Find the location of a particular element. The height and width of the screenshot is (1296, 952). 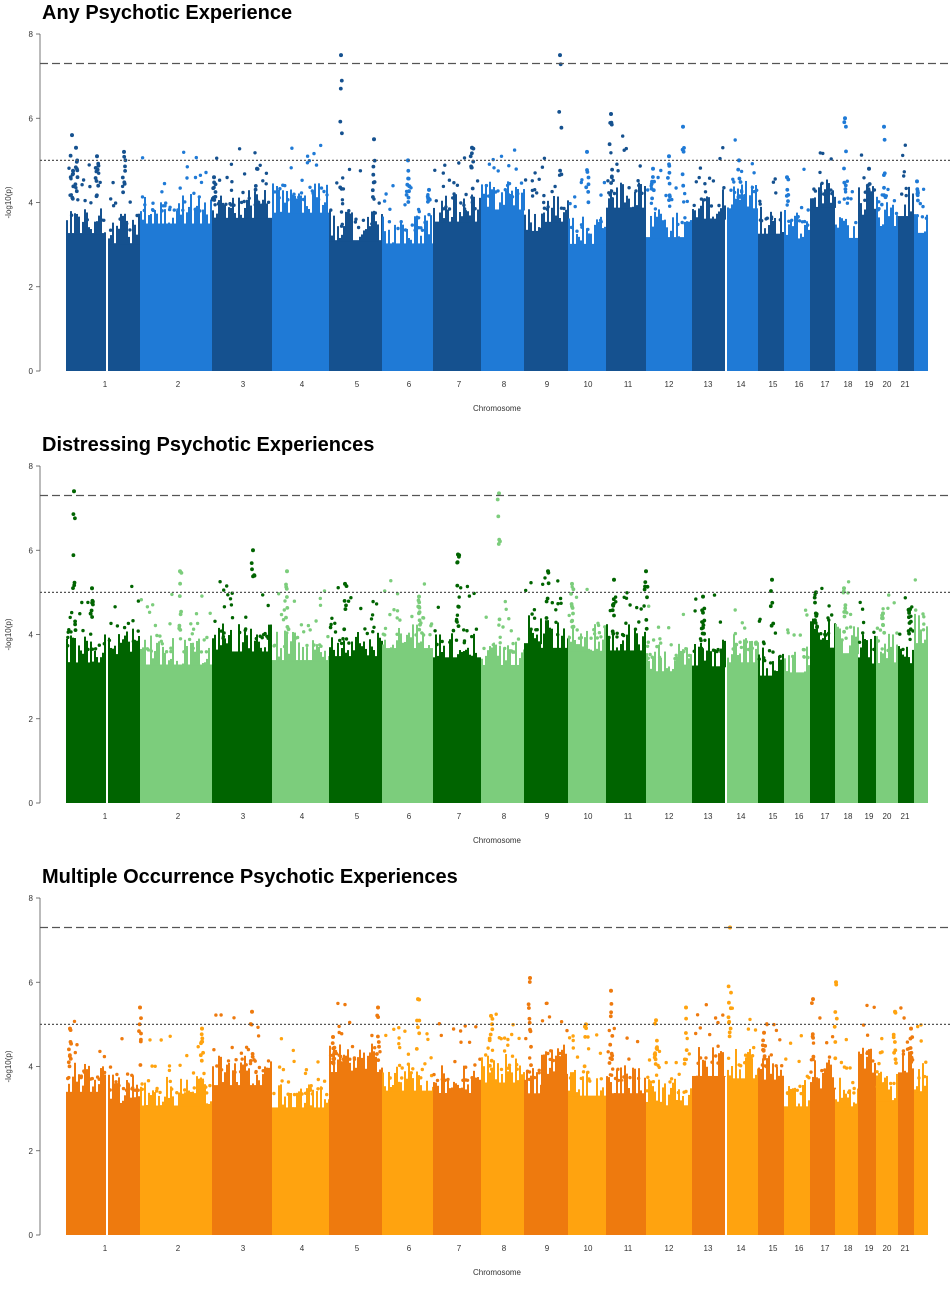

y-tick-label: 2 is located at coordinates (31, 719).